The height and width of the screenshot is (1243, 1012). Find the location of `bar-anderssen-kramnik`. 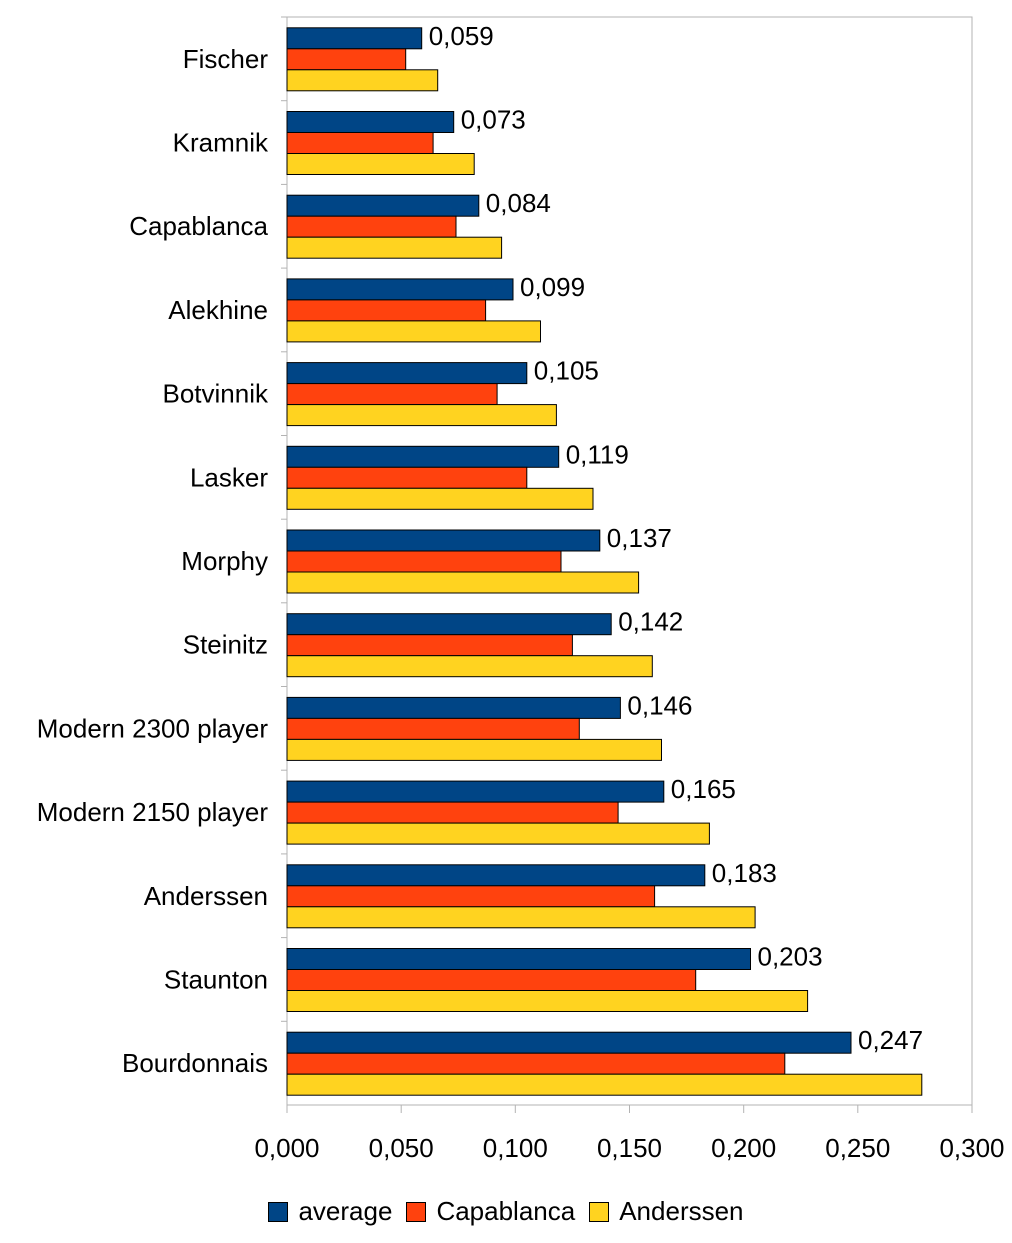

bar-anderssen-kramnik is located at coordinates (380, 164).